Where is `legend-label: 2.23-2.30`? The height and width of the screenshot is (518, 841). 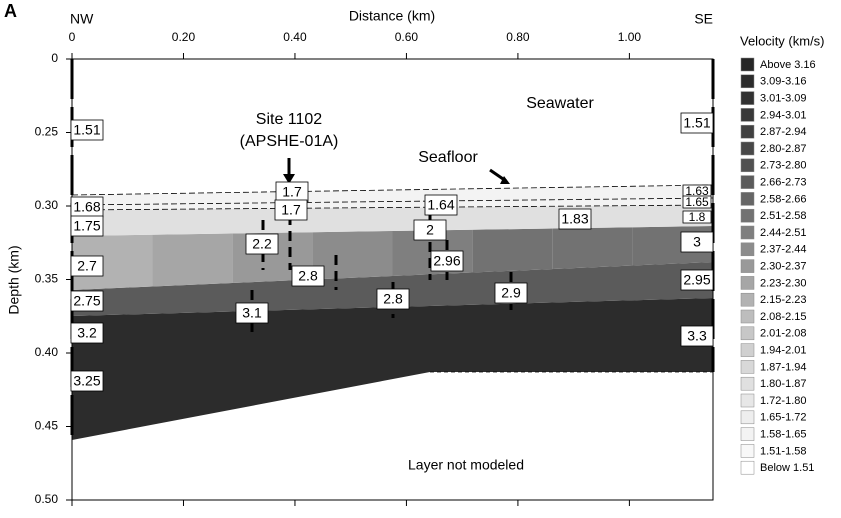
legend-label: 2.23-2.30 is located at coordinates (783, 283).